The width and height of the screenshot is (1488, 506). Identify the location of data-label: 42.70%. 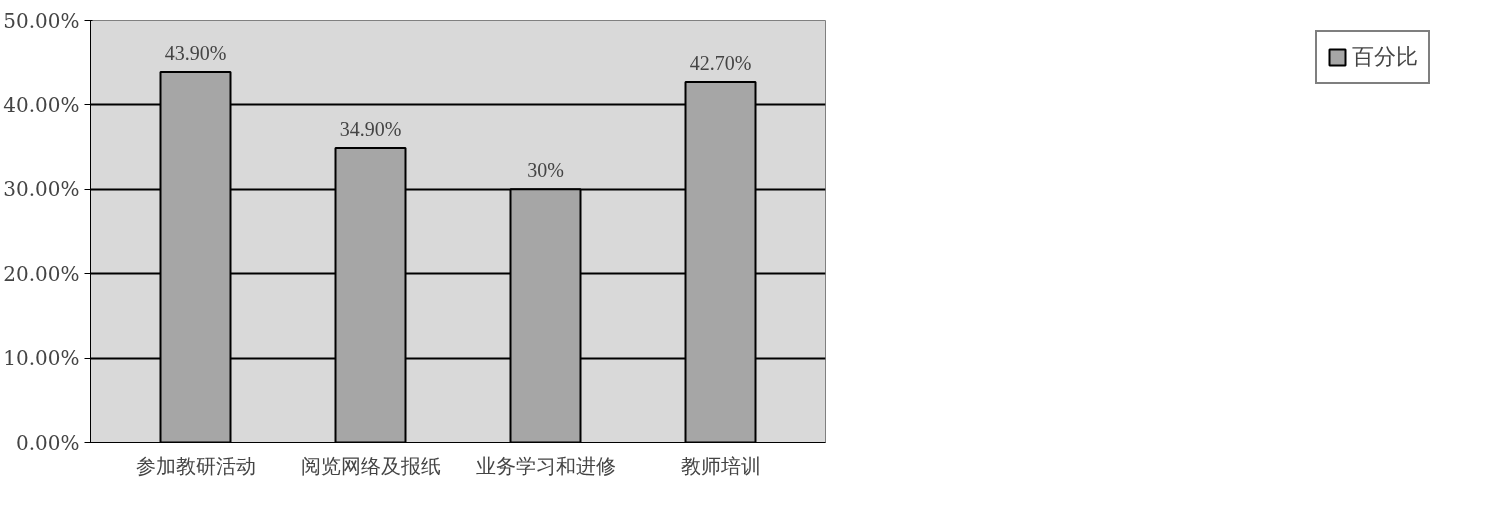
(720, 63).